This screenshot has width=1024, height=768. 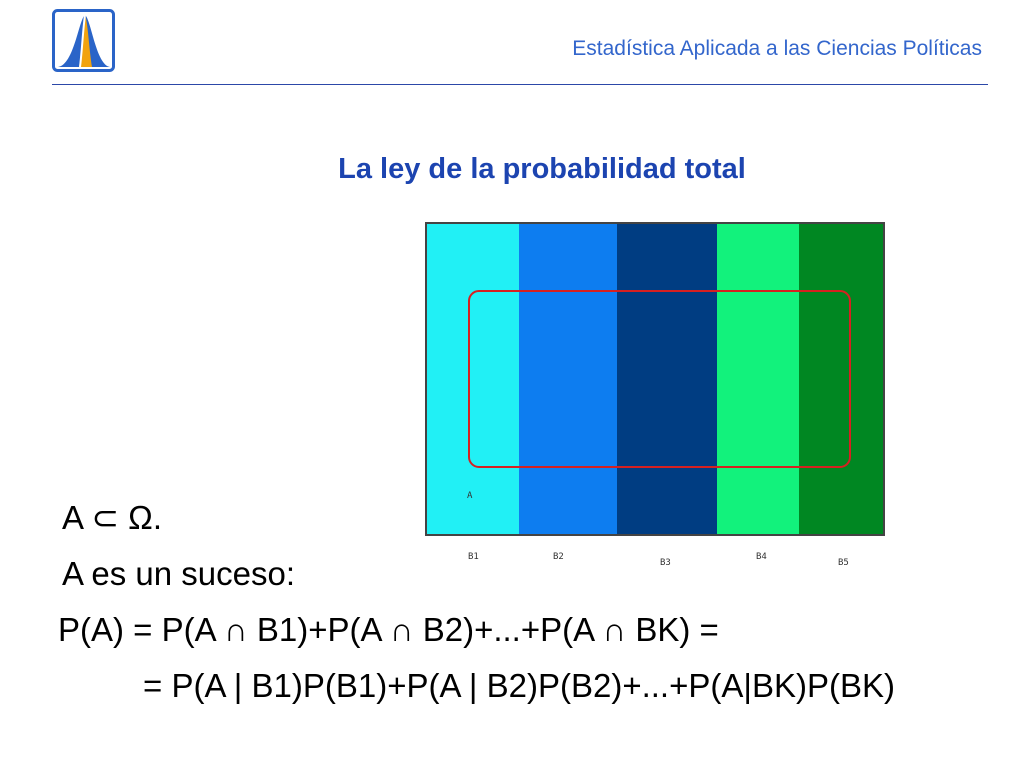 What do you see at coordinates (758, 379) in the screenshot?
I see `band-b4` at bounding box center [758, 379].